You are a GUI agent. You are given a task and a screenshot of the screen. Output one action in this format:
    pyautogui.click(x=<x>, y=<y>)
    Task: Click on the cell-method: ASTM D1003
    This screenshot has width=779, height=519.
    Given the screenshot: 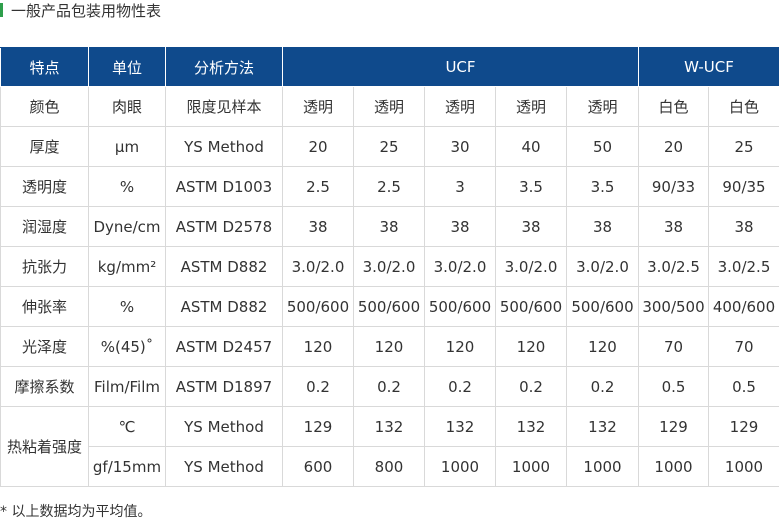 What is the action you would take?
    pyautogui.click(x=224, y=186)
    